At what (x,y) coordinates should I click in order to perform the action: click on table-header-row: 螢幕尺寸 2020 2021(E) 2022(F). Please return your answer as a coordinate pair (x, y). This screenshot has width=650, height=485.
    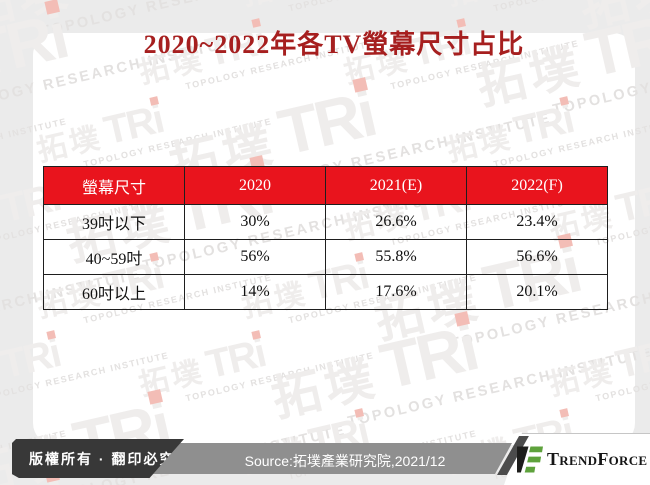
    Looking at the image, I should click on (325, 185).